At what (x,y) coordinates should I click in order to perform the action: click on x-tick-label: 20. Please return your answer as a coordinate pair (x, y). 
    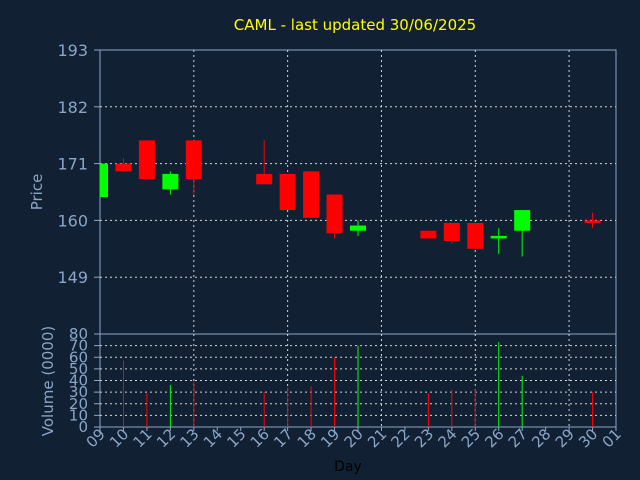
    Looking at the image, I should click on (354, 438).